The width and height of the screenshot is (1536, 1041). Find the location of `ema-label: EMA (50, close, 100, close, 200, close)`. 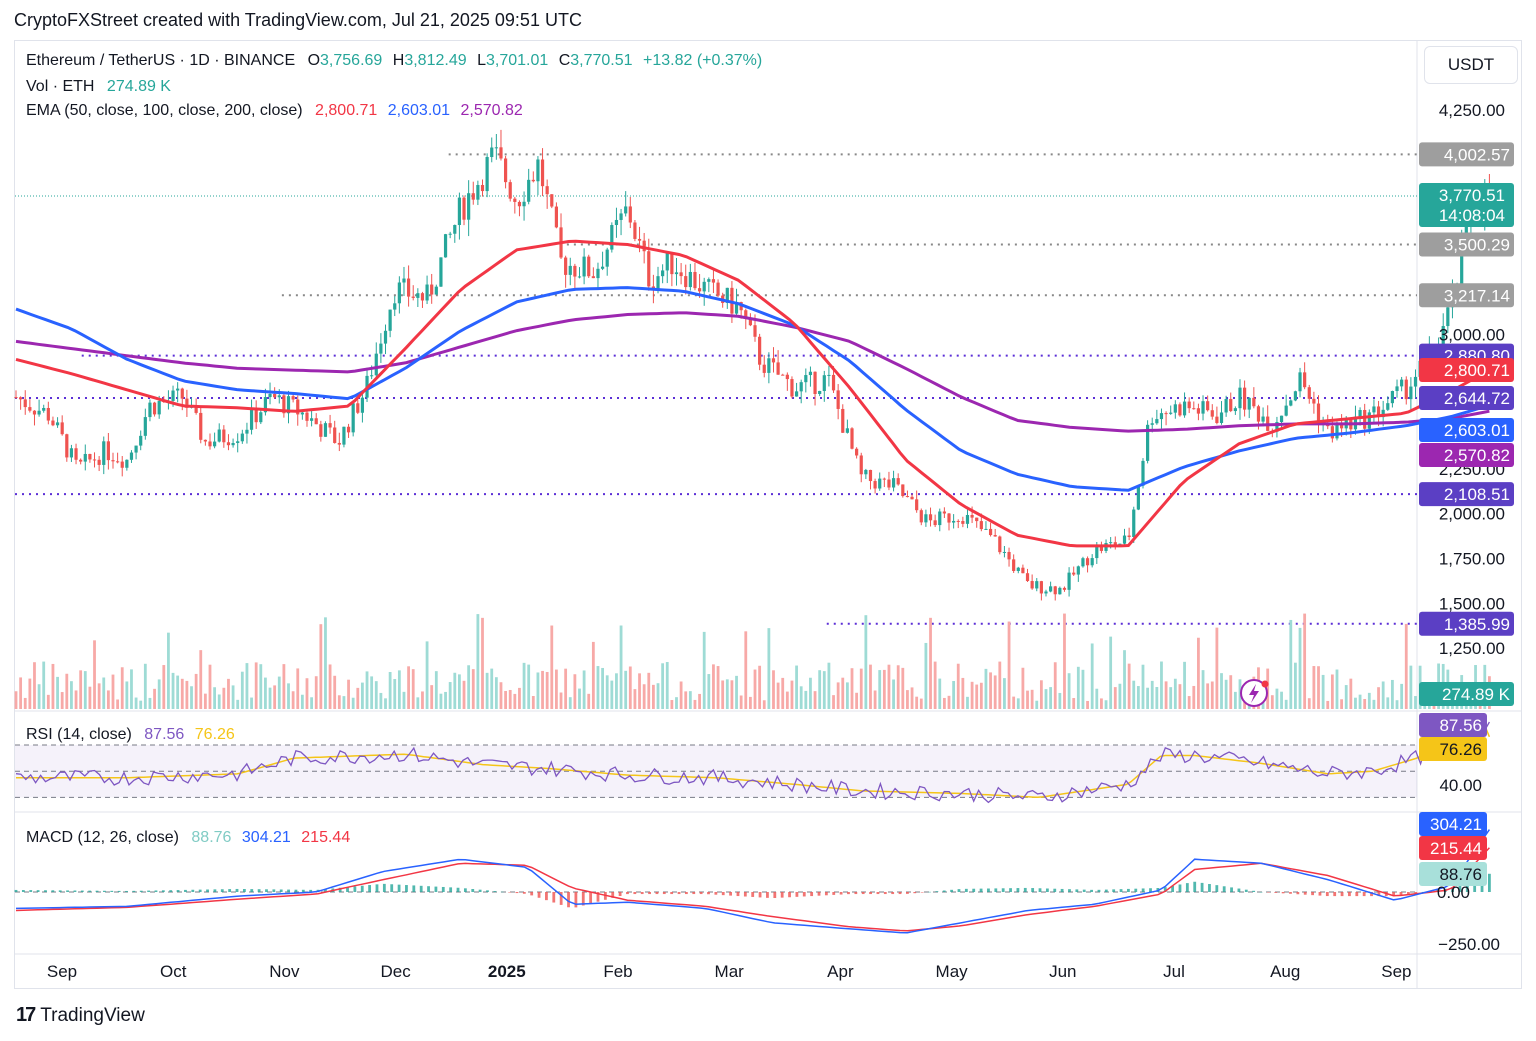

ema-label: EMA (50, close, 100, close, 200, close) is located at coordinates (164, 110).